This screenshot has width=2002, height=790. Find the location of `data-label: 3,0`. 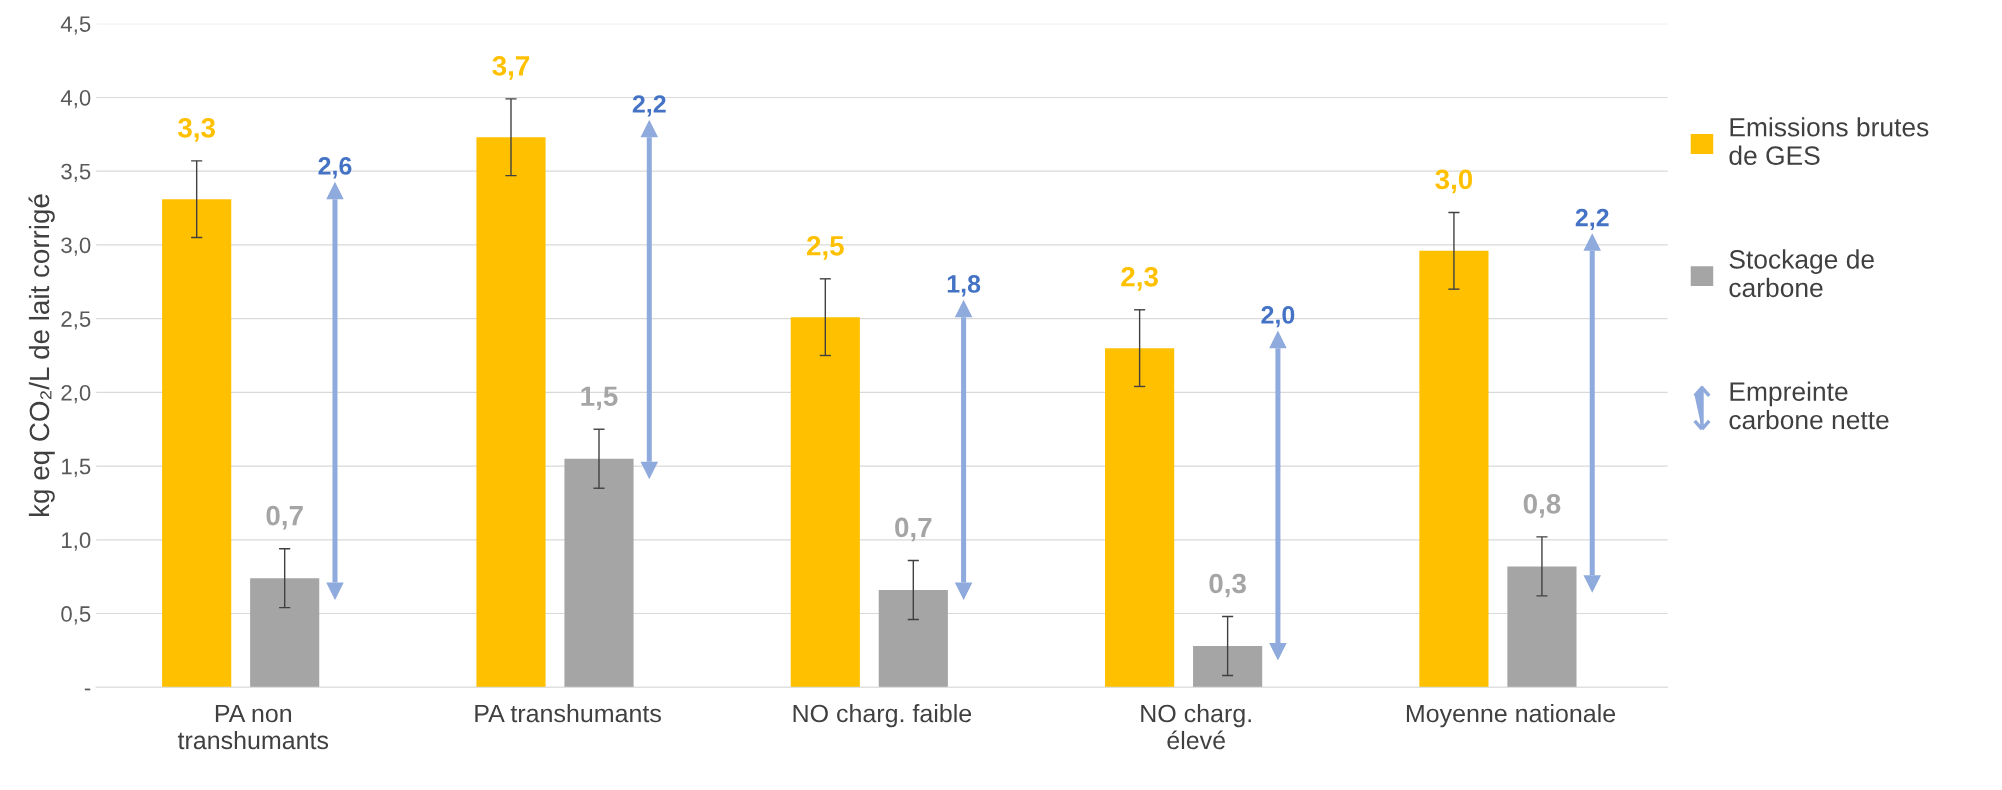

data-label: 3,0 is located at coordinates (1454, 181).